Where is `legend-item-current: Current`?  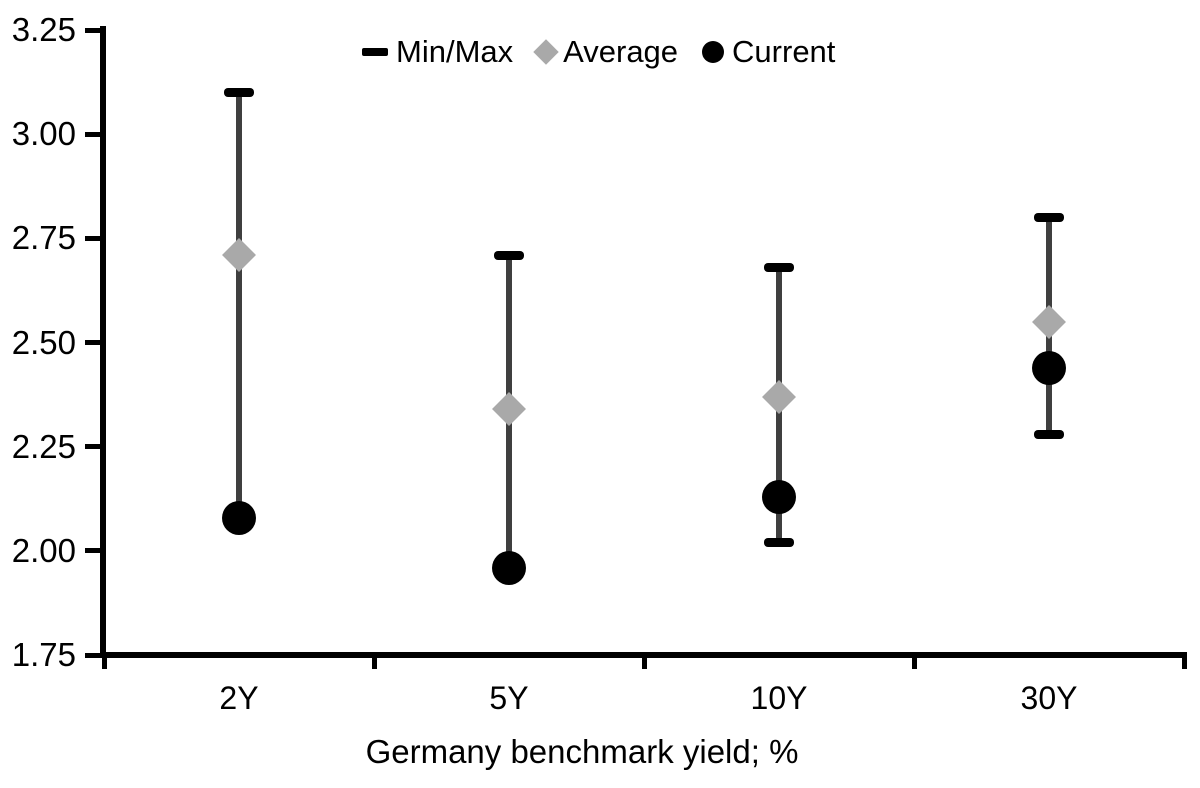
legend-item-current: Current is located at coordinates (768, 52).